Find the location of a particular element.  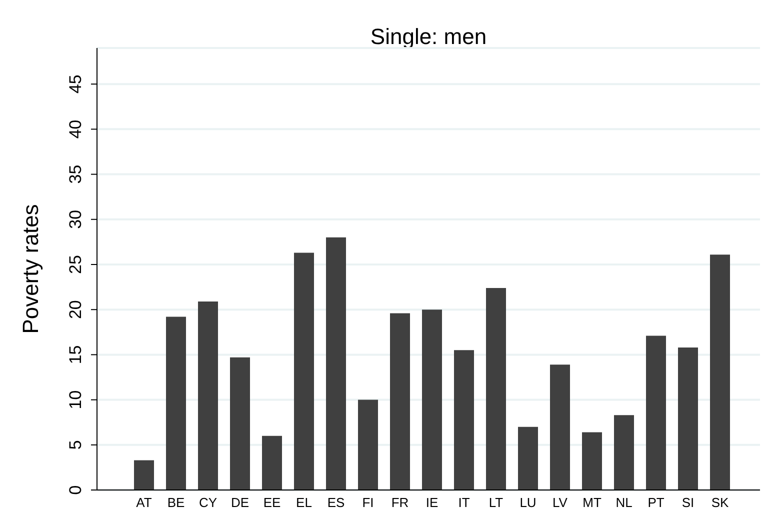

x-tick-label: DE is located at coordinates (240, 502).